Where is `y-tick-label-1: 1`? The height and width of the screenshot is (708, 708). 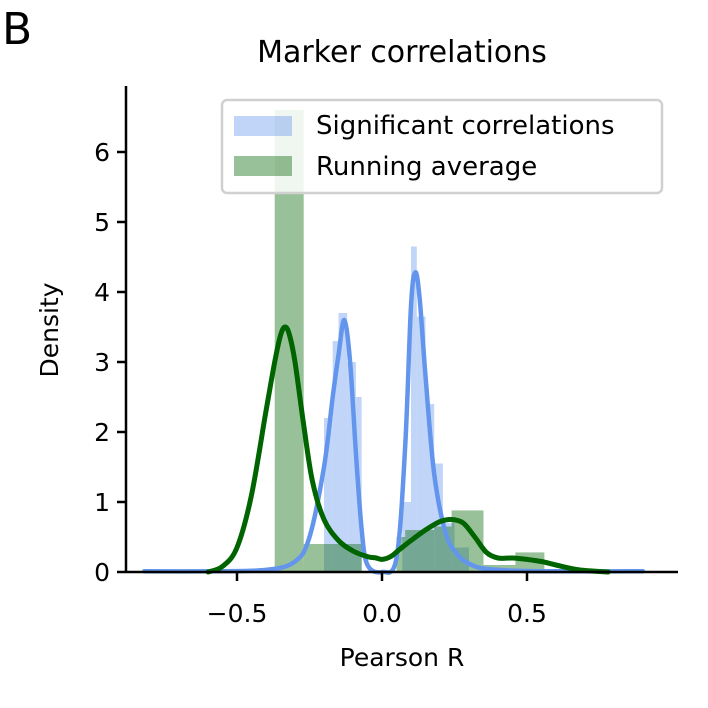
y-tick-label-1: 1 is located at coordinates (102, 502).